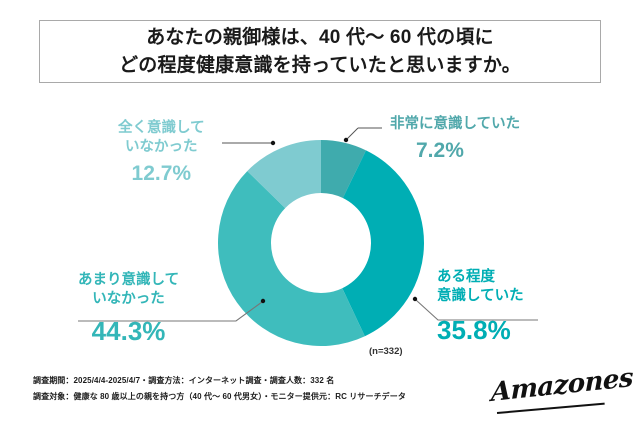 Image resolution: width=640 pixels, height=426 pixels. What do you see at coordinates (466, 277) in the screenshot?
I see `slice-label-aru-name-1: ある程度` at bounding box center [466, 277].